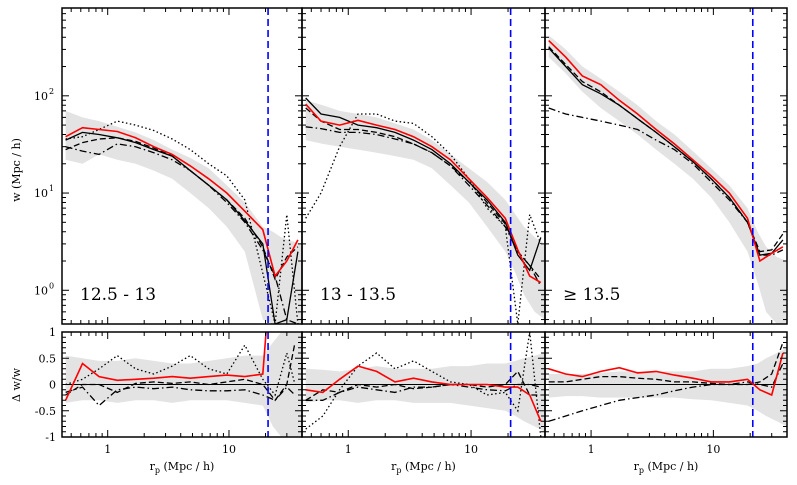  Describe the element at coordinates (471, 449) in the screenshot. I see `panel-2-x-tick-label-10: 10` at that location.